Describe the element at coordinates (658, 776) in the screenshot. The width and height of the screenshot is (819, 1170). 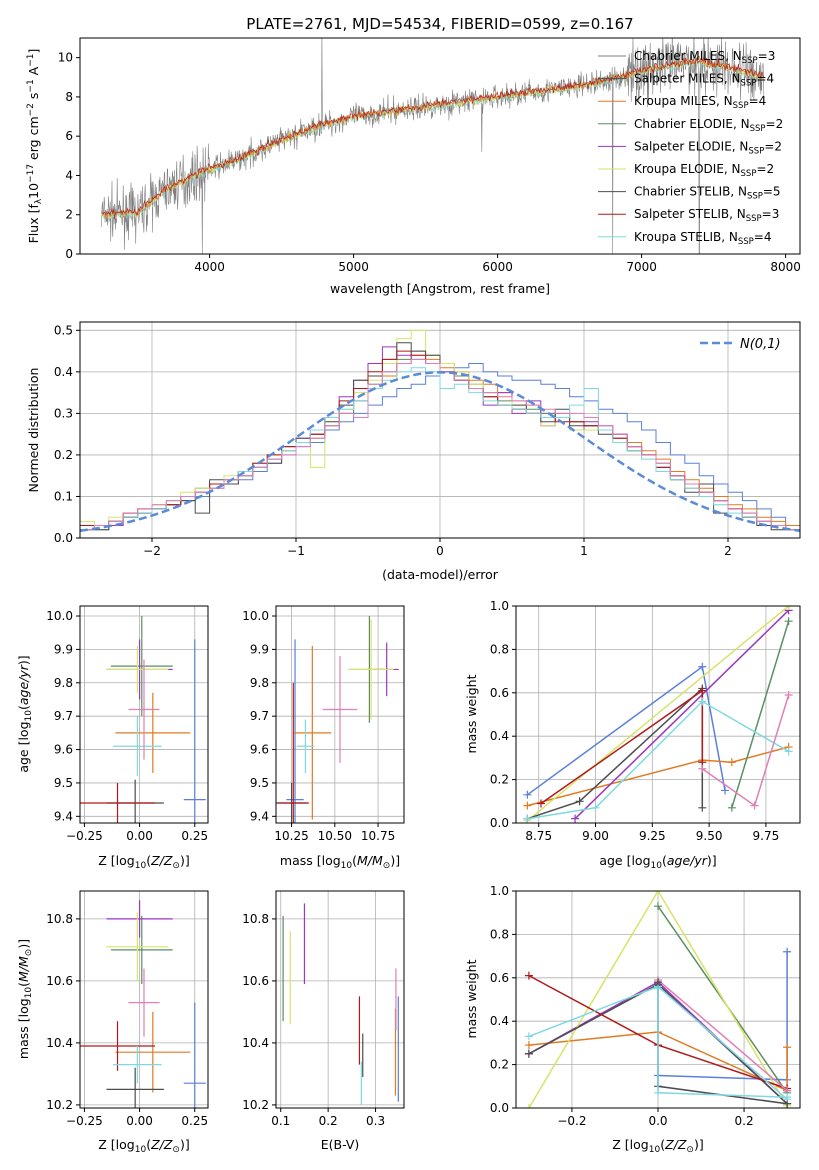
I see `weight-line` at that location.